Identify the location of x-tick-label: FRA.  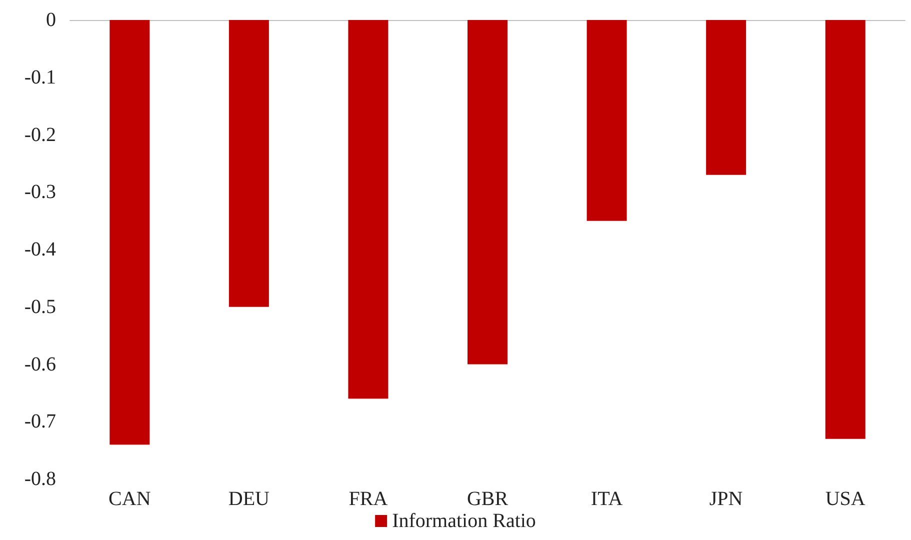
(368, 499).